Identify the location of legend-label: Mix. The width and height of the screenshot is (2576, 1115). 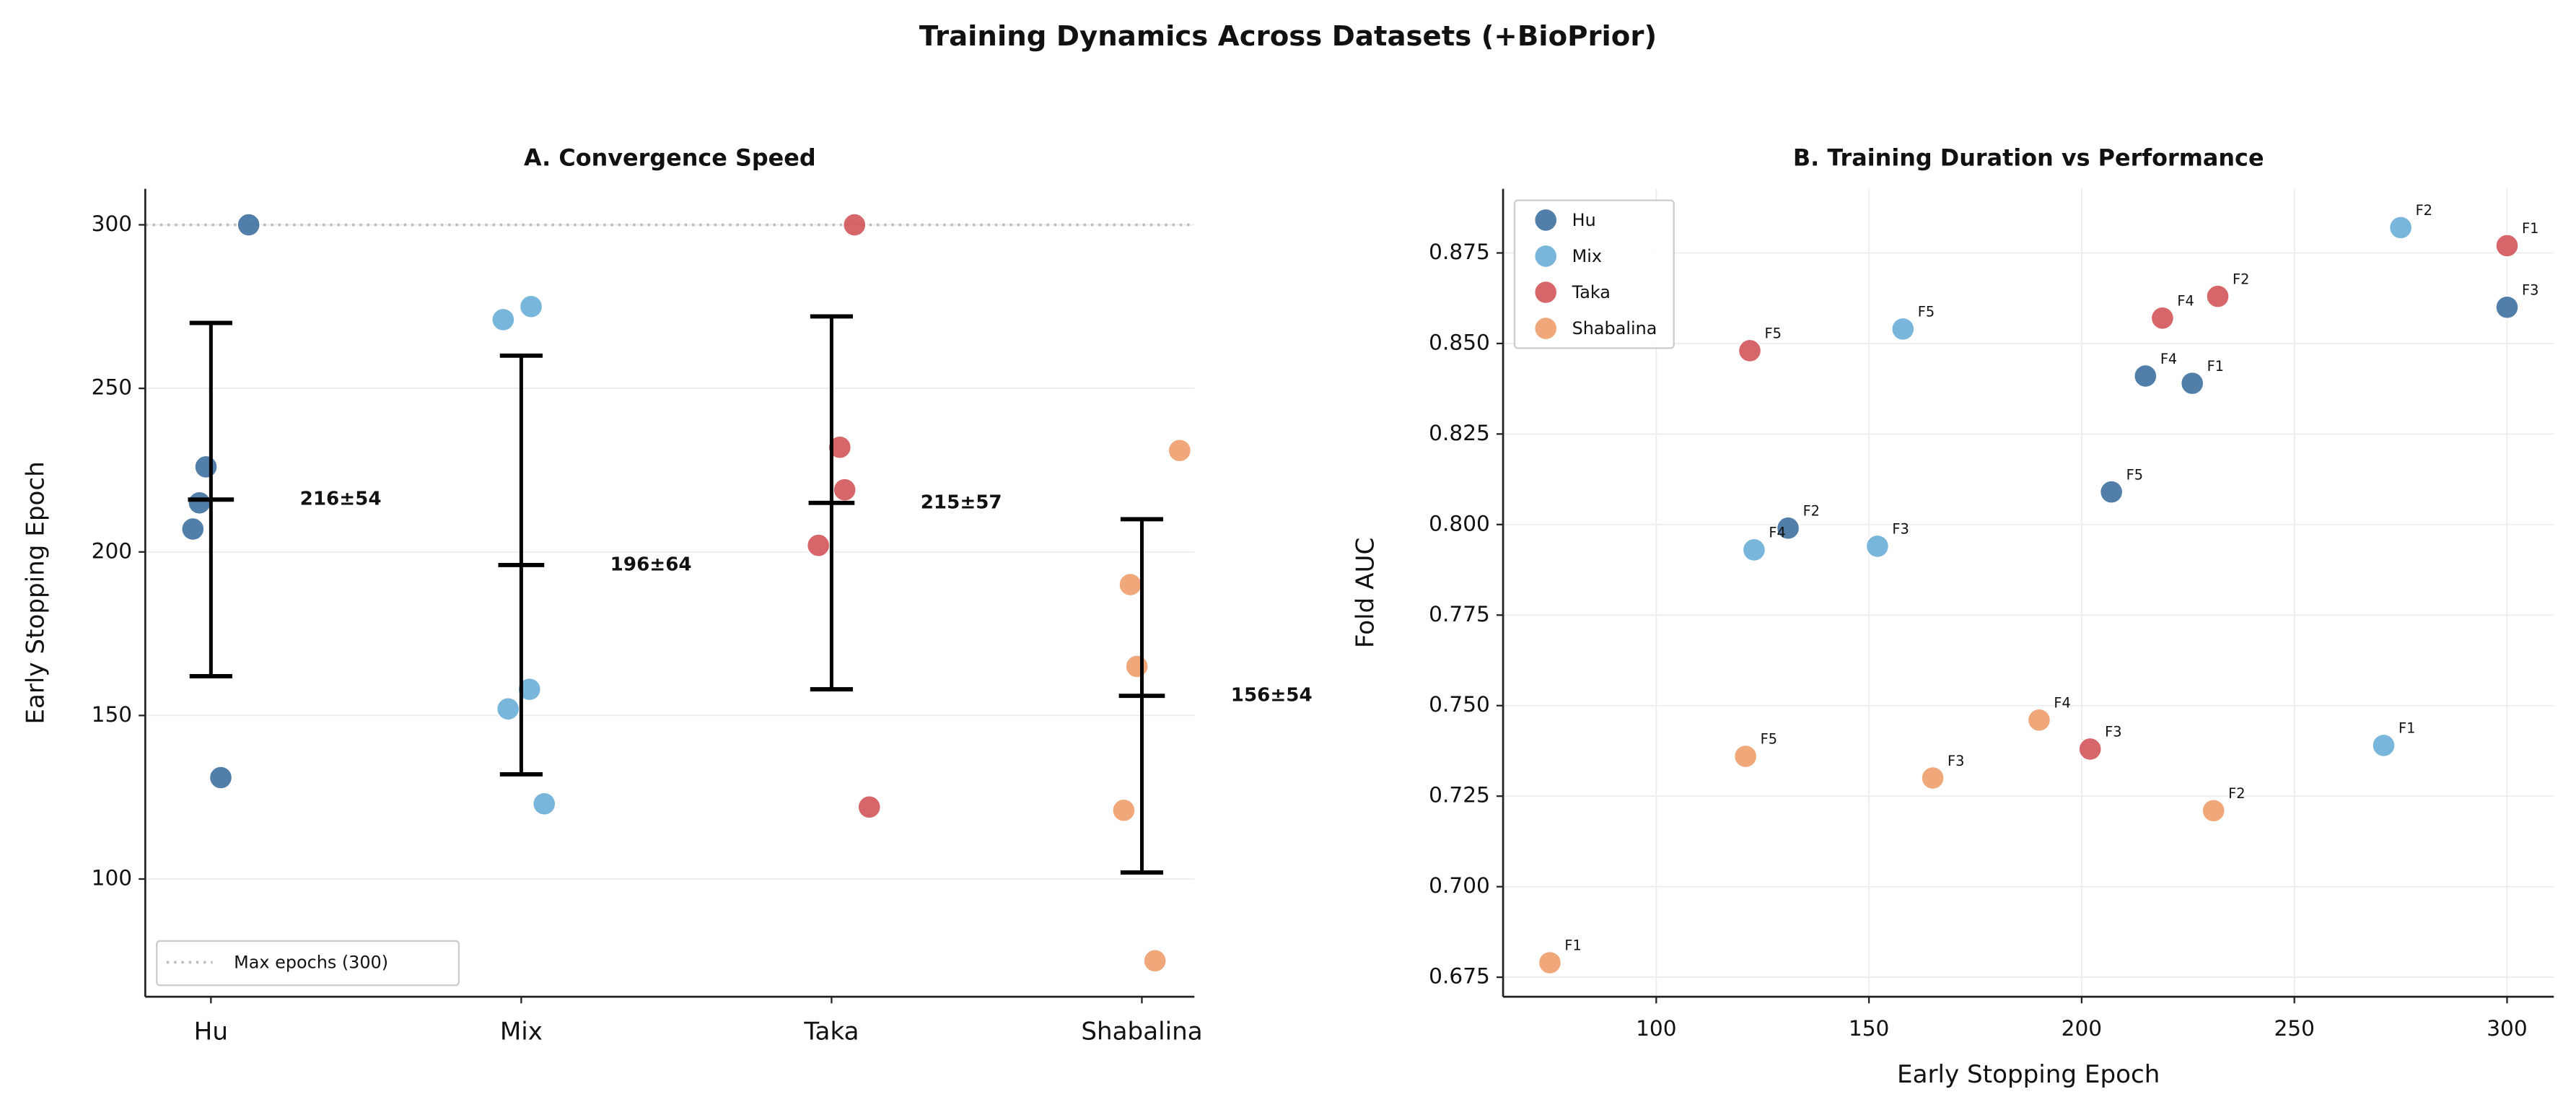
(1587, 256).